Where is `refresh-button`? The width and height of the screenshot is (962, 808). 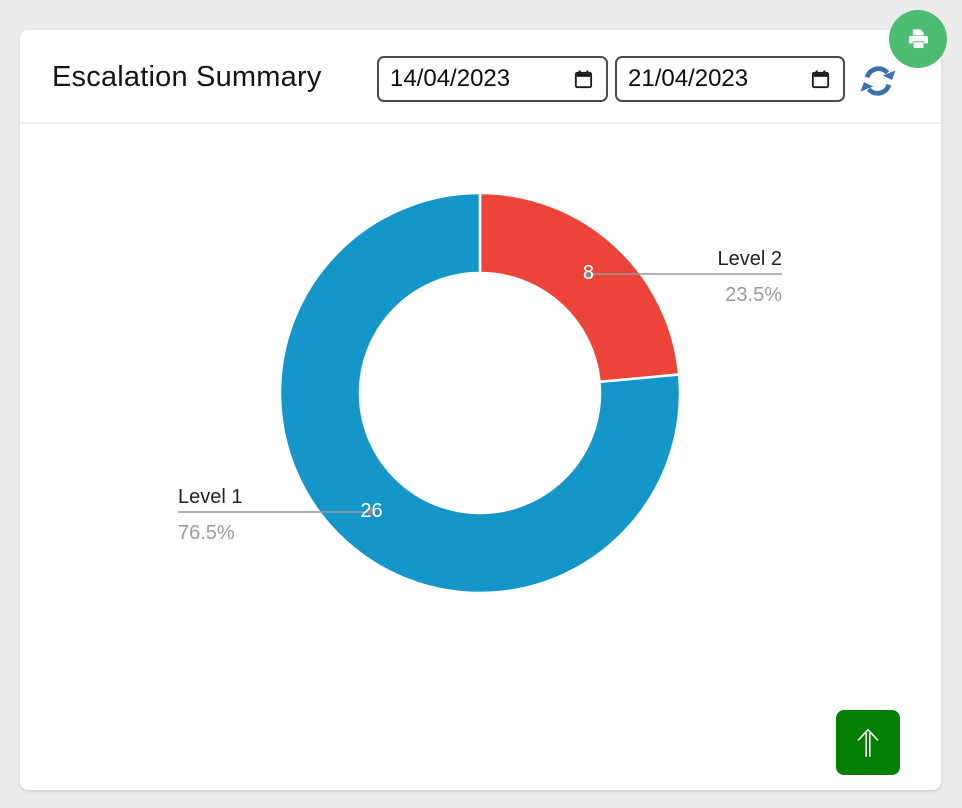
refresh-button is located at coordinates (878, 81).